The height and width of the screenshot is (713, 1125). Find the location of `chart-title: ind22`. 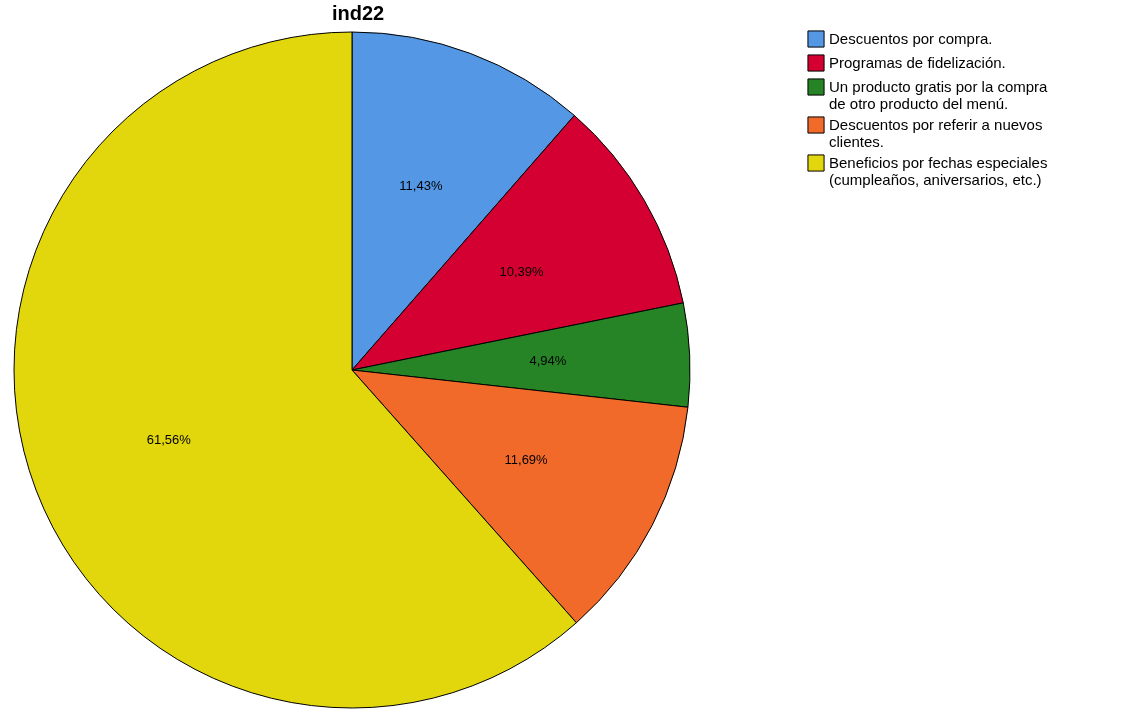

chart-title: ind22 is located at coordinates (358, 13).